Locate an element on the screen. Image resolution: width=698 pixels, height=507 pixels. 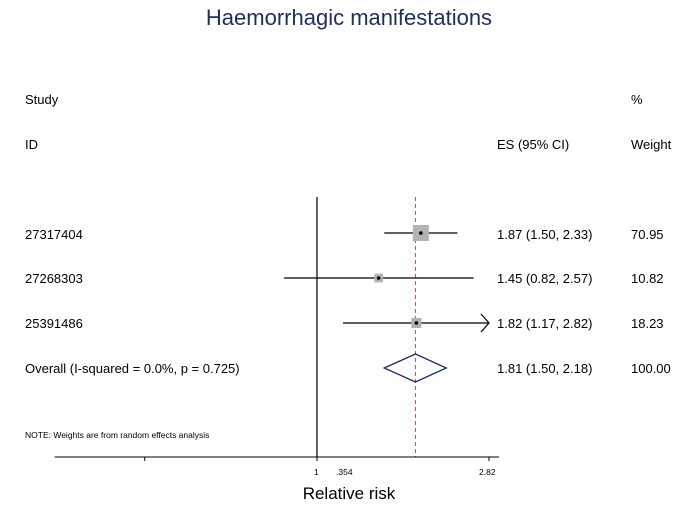
study-weight-label: 10.82 is located at coordinates (647, 278).